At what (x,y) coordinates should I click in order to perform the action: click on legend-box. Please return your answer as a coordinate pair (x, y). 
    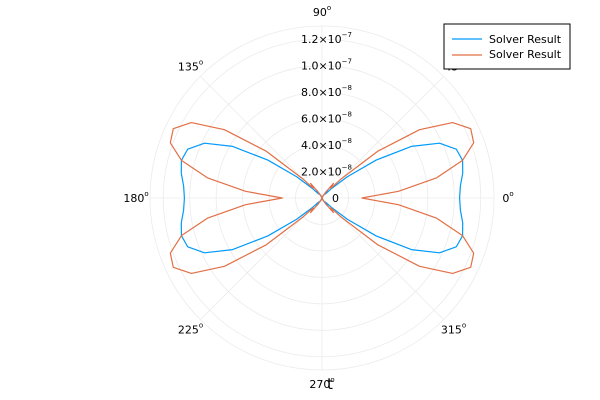
    Looking at the image, I should click on (507, 46).